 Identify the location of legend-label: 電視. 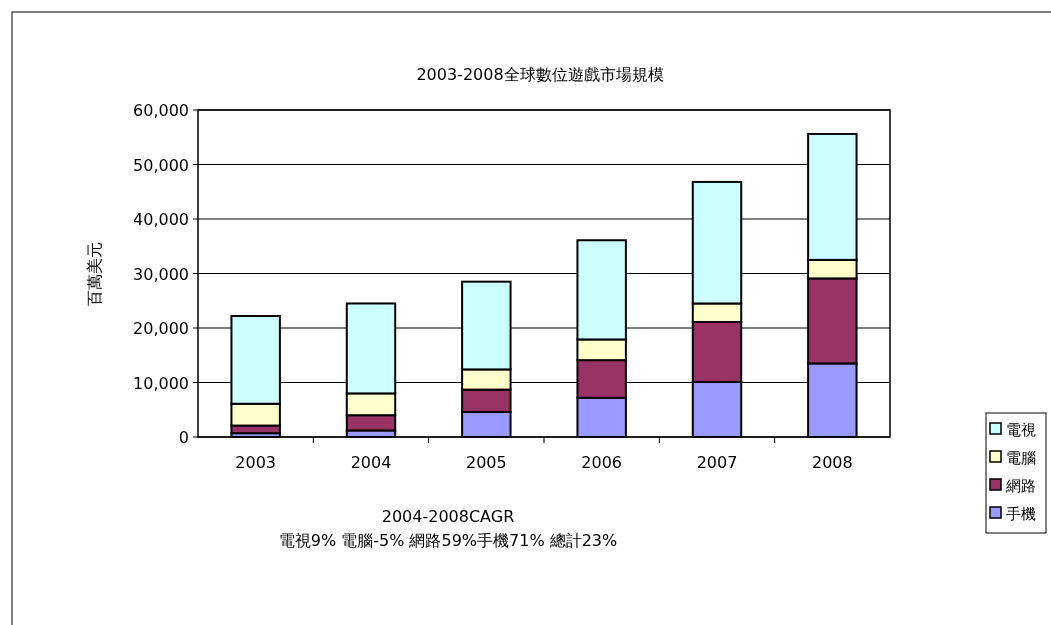
(1021, 430).